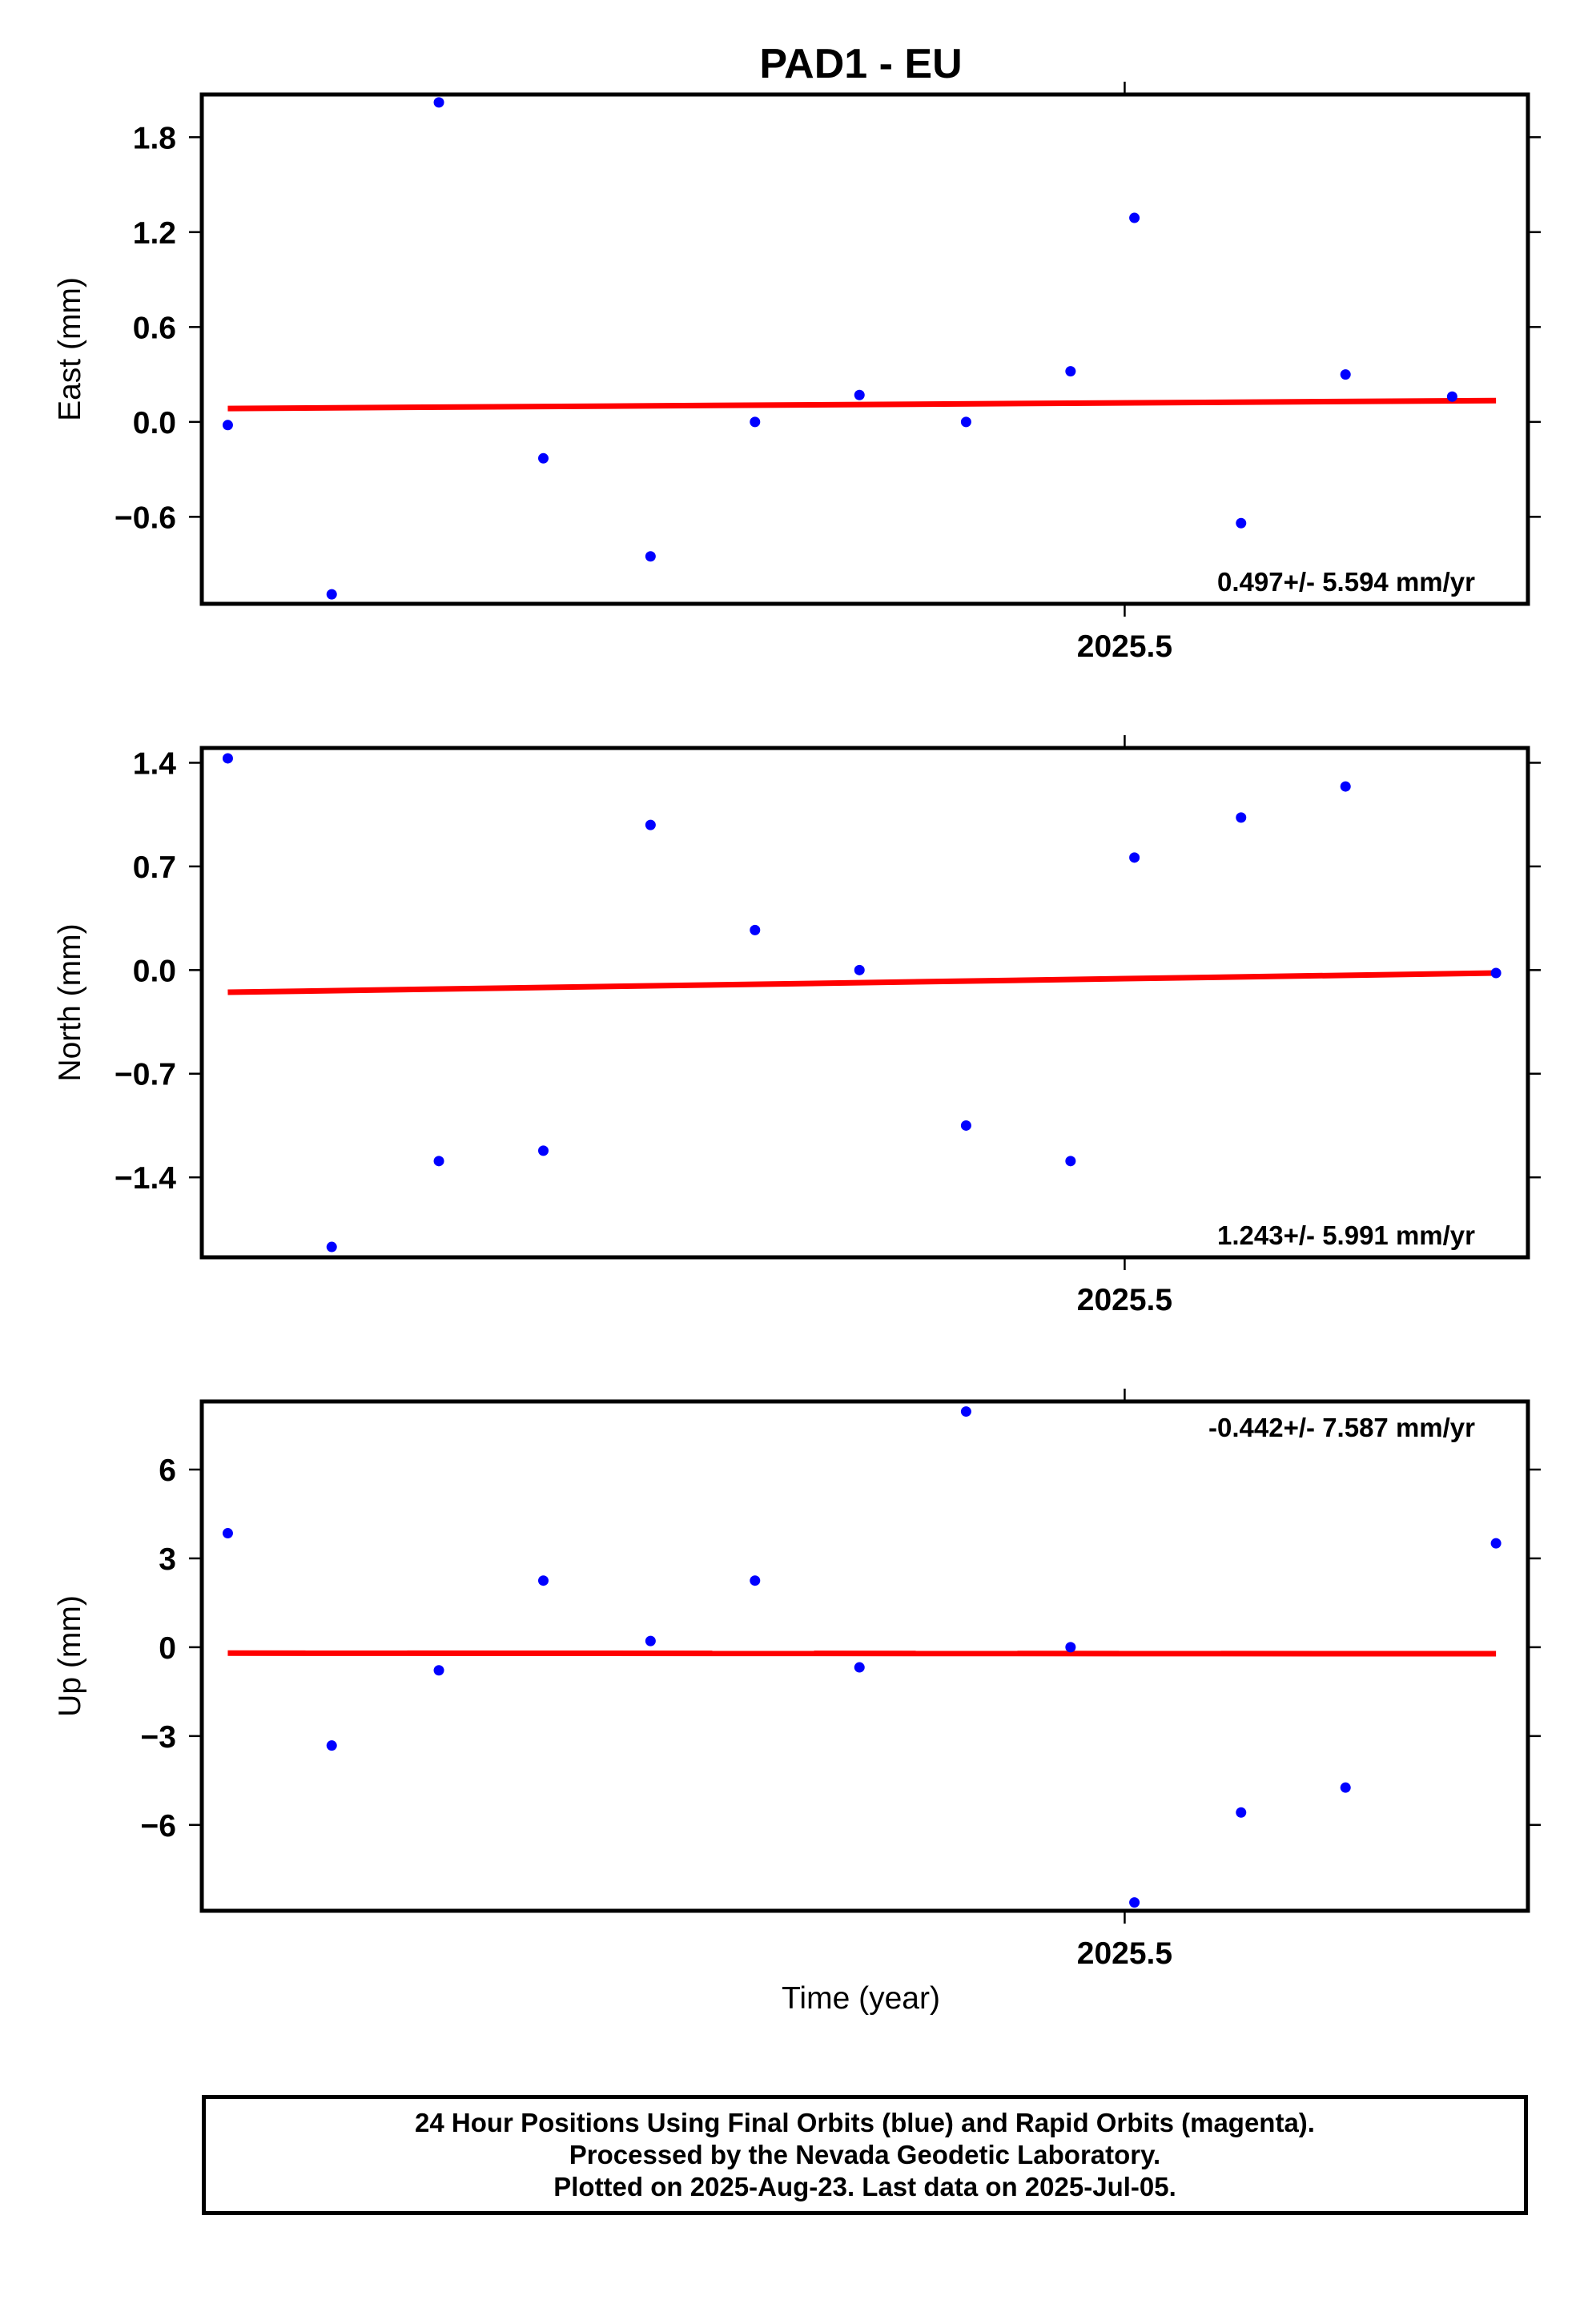 This screenshot has height=2324, width=1592. What do you see at coordinates (154, 867) in the screenshot?
I see `y-tick-label: 0.7` at bounding box center [154, 867].